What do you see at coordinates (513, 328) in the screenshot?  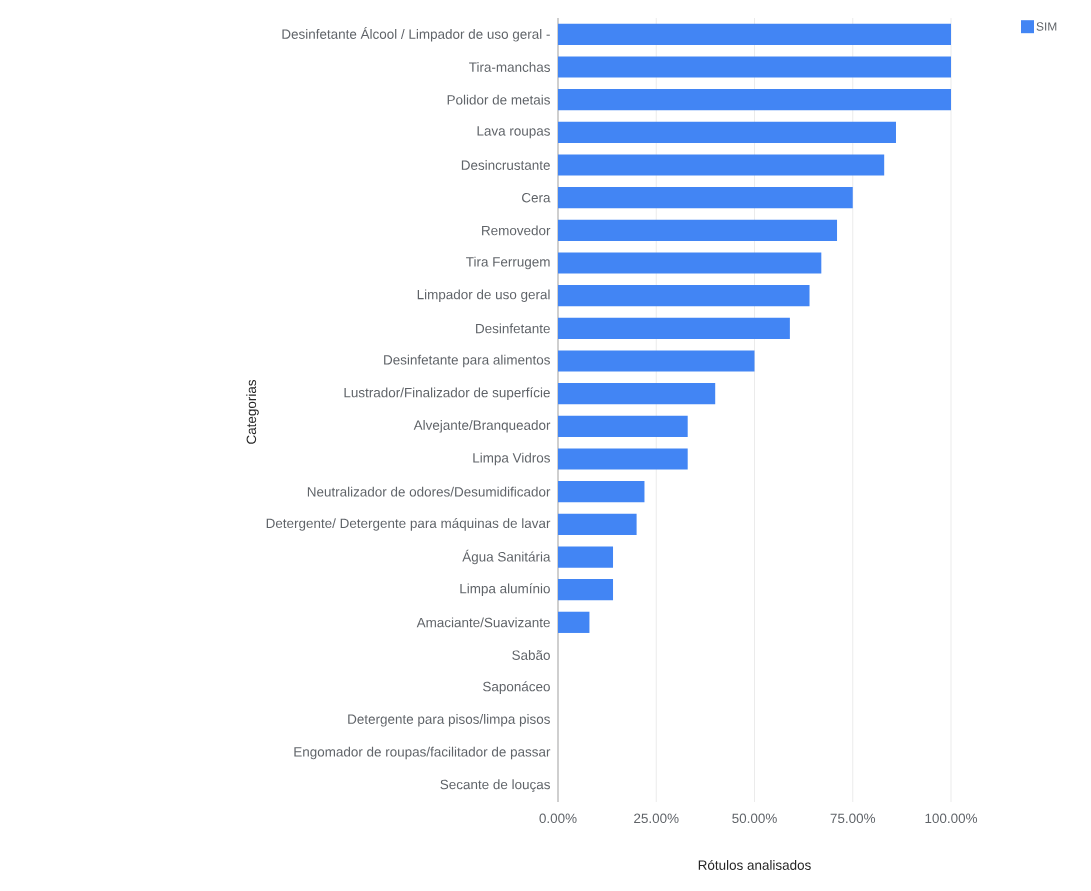 I see `y-tick-label: Desinfetante` at bounding box center [513, 328].